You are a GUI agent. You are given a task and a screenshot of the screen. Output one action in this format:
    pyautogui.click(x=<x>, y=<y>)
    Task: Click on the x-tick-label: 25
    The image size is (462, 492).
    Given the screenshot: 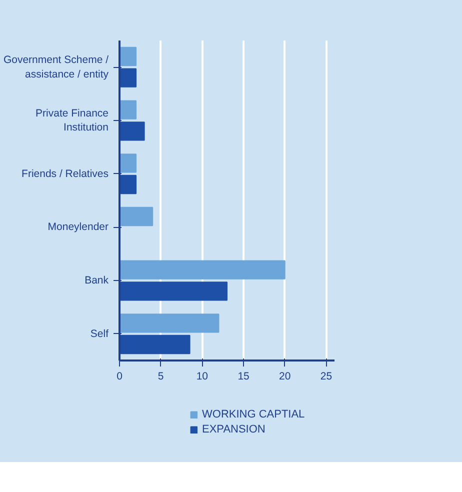 What is the action you would take?
    pyautogui.click(x=326, y=376)
    